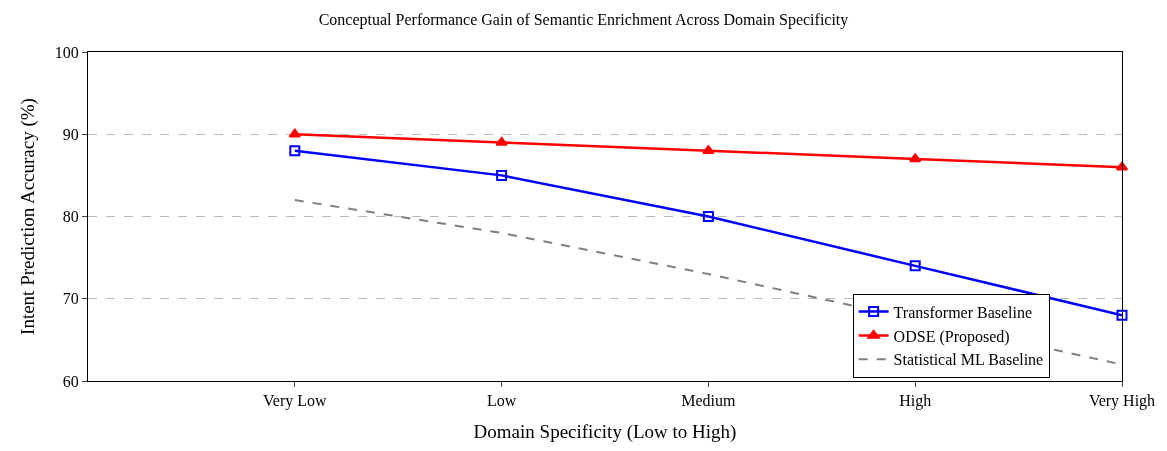 Image resolution: width=1167 pixels, height=451 pixels. What do you see at coordinates (605, 432) in the screenshot?
I see `x-axis-title: Domain Specificity (Low to High)` at bounding box center [605, 432].